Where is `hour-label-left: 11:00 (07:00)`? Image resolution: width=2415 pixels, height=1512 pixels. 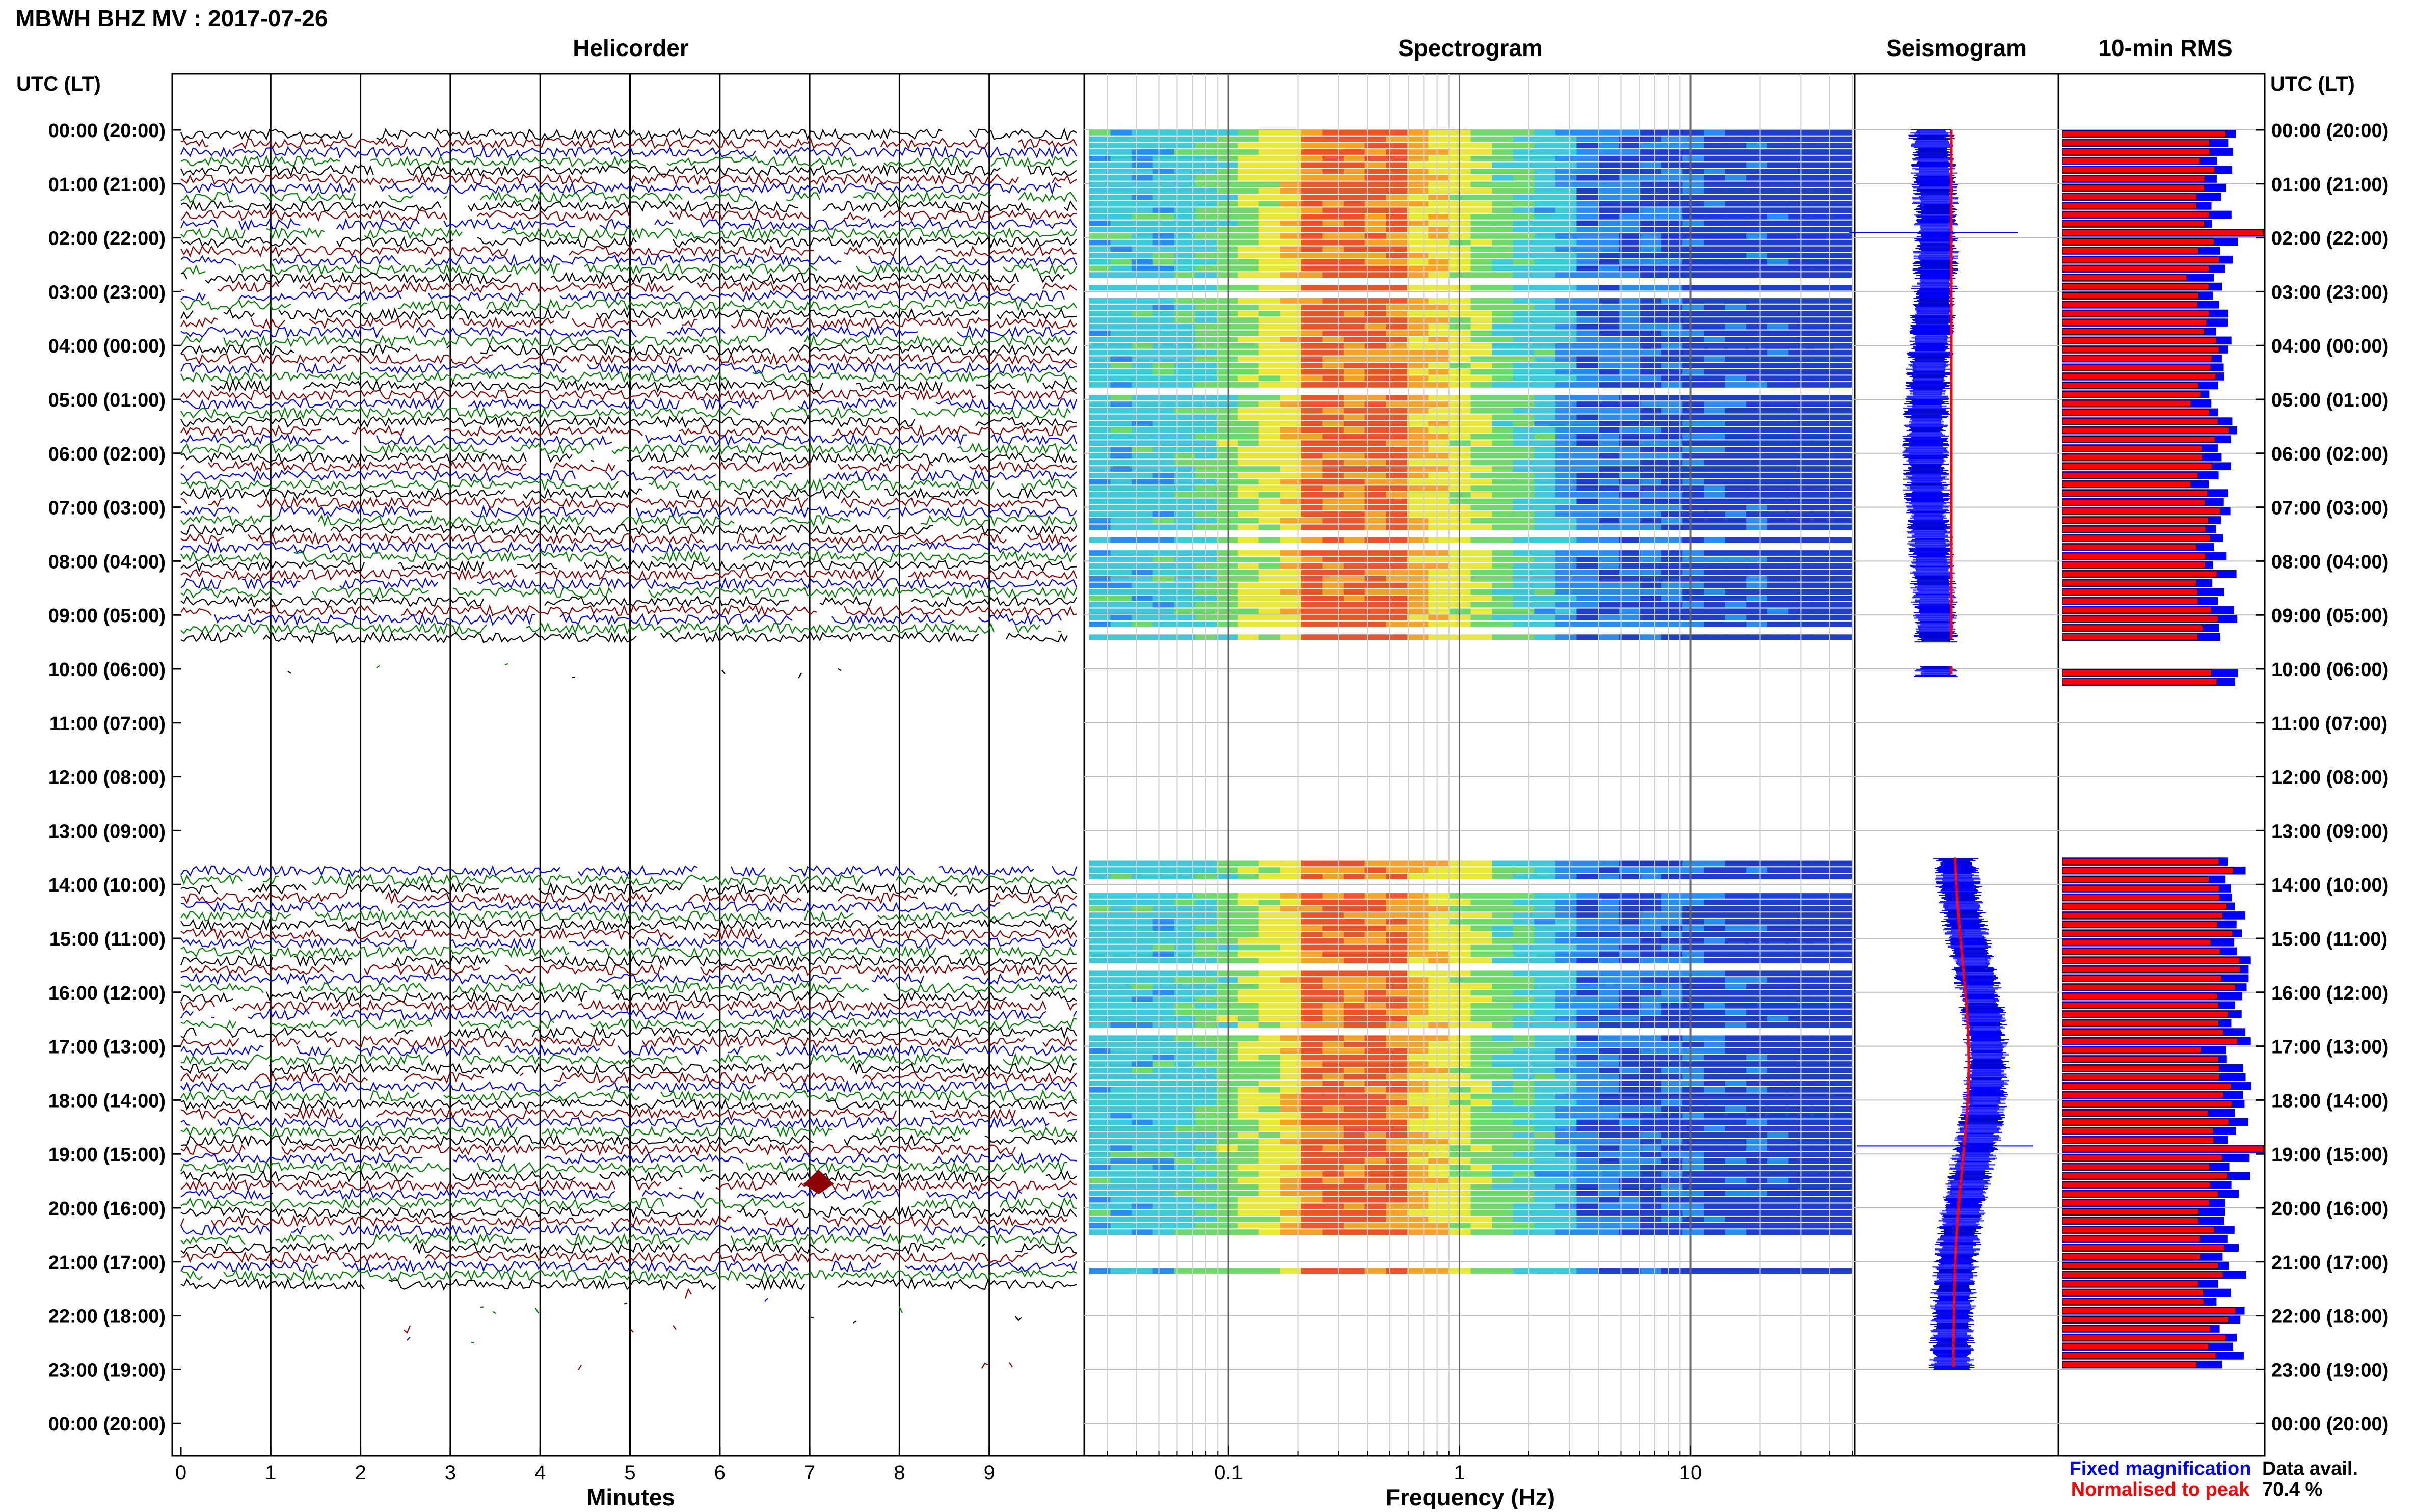
hour-label-left: 11:00 (07:00) is located at coordinates (107, 724).